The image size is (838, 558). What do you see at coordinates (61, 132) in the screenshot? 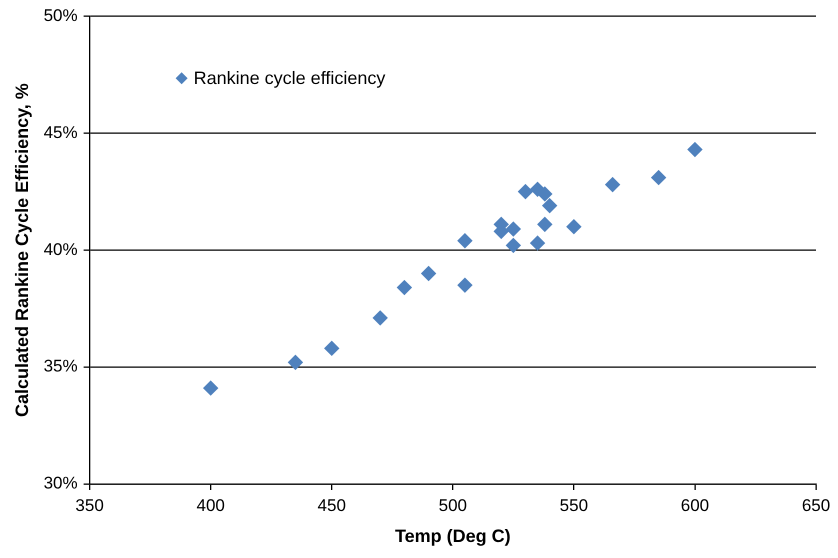
I see `y-tick-label: 45%` at bounding box center [61, 132].